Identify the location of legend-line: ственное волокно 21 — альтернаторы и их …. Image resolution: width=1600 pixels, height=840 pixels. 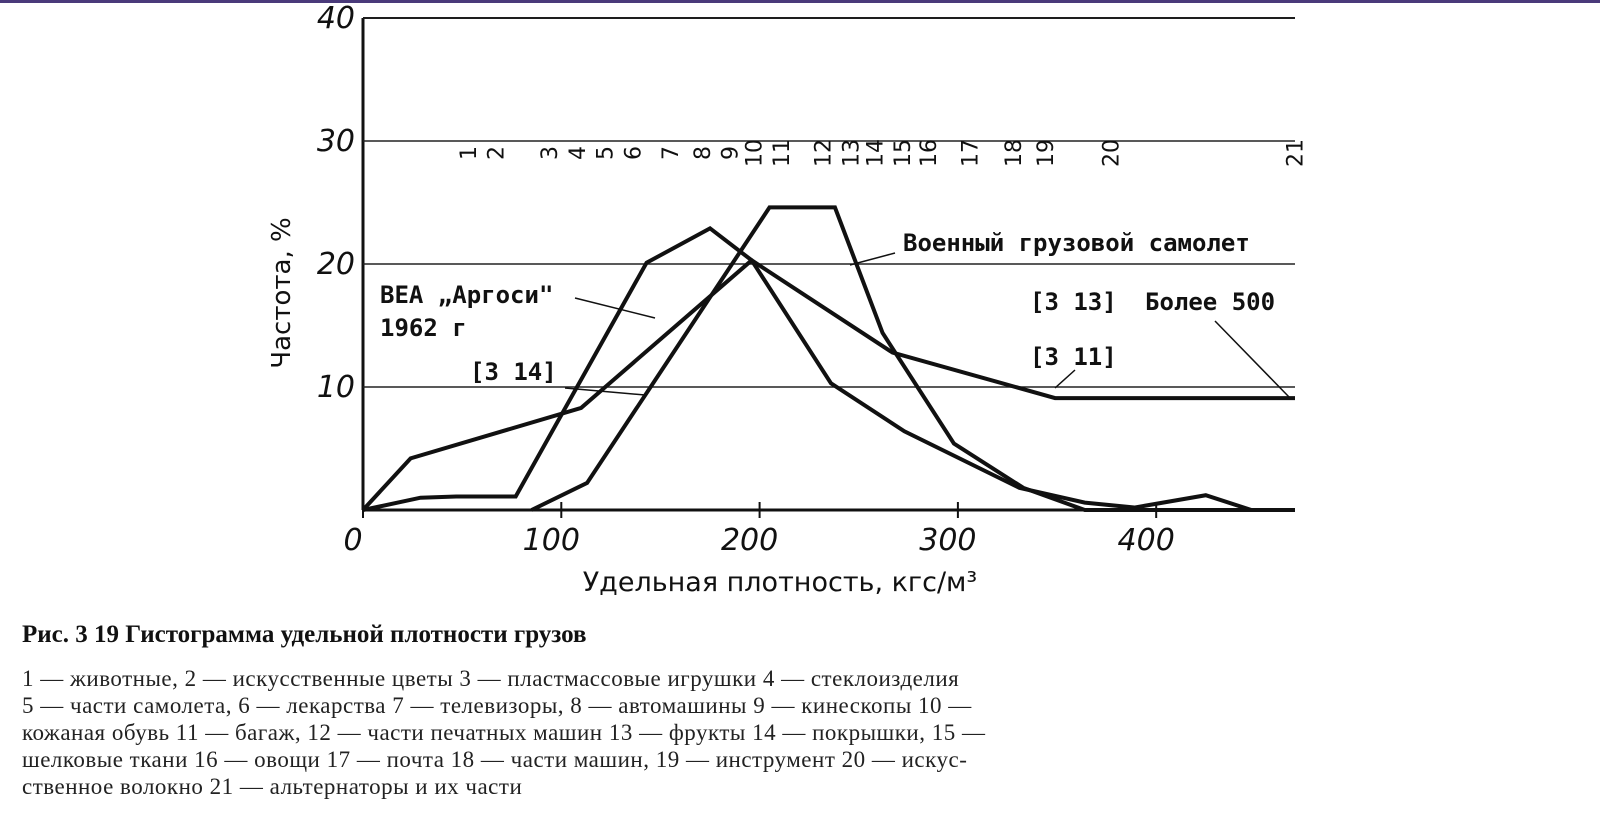
(272, 786).